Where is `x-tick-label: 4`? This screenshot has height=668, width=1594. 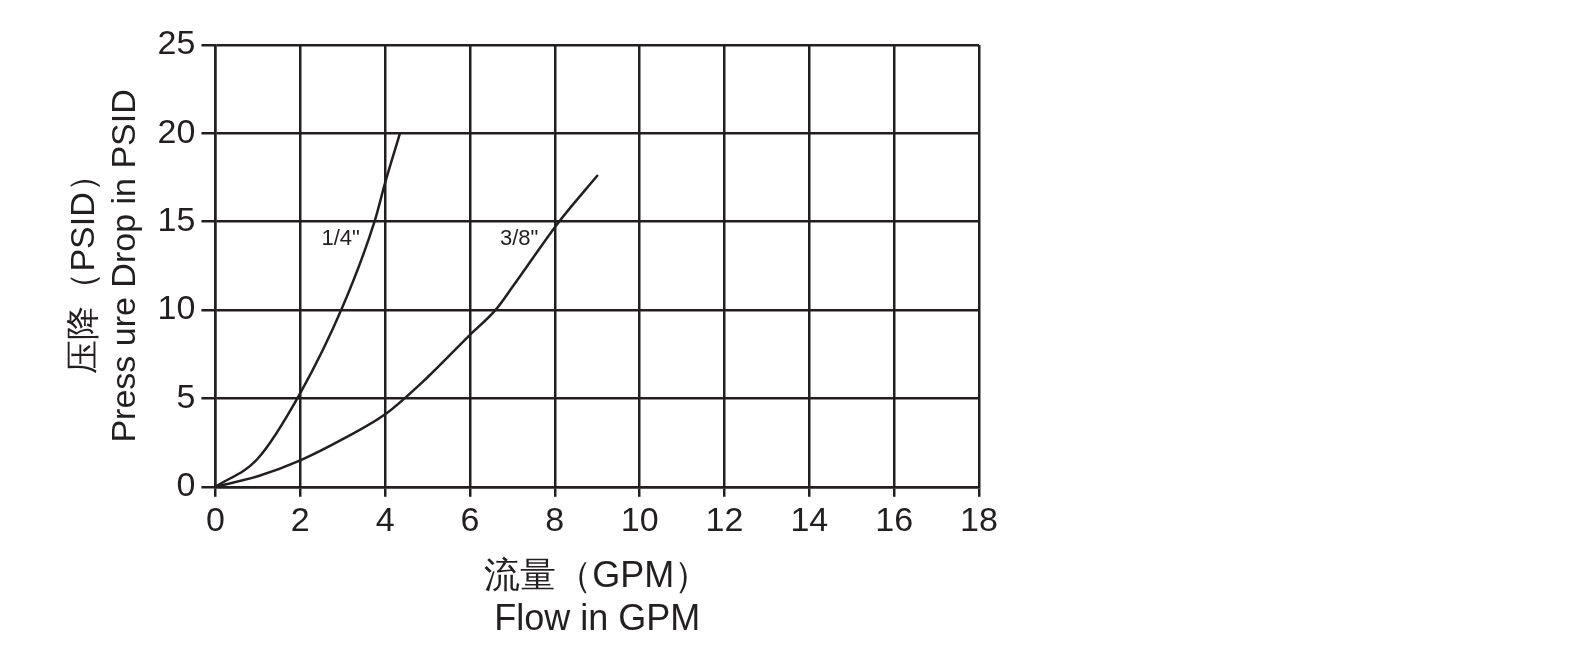 x-tick-label: 4 is located at coordinates (385, 518).